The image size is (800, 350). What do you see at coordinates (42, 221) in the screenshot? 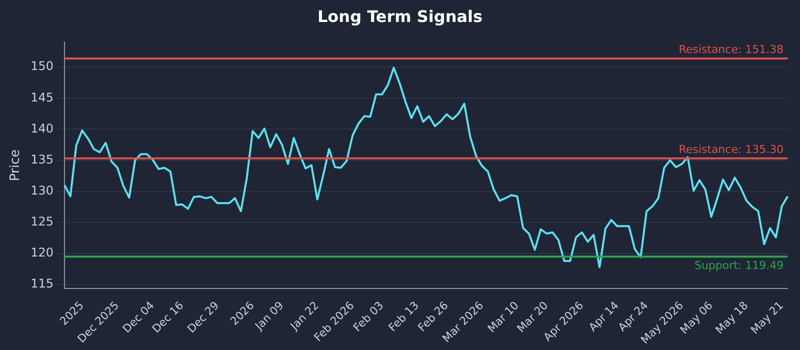
I see `y-tick-label: 125` at bounding box center [42, 221].